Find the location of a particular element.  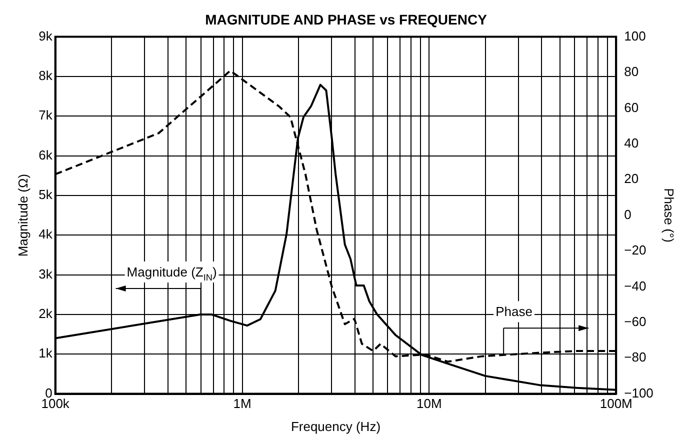

chart-title: MAGNITUDE AND PHASE vs FREQUENCY is located at coordinates (346, 19).